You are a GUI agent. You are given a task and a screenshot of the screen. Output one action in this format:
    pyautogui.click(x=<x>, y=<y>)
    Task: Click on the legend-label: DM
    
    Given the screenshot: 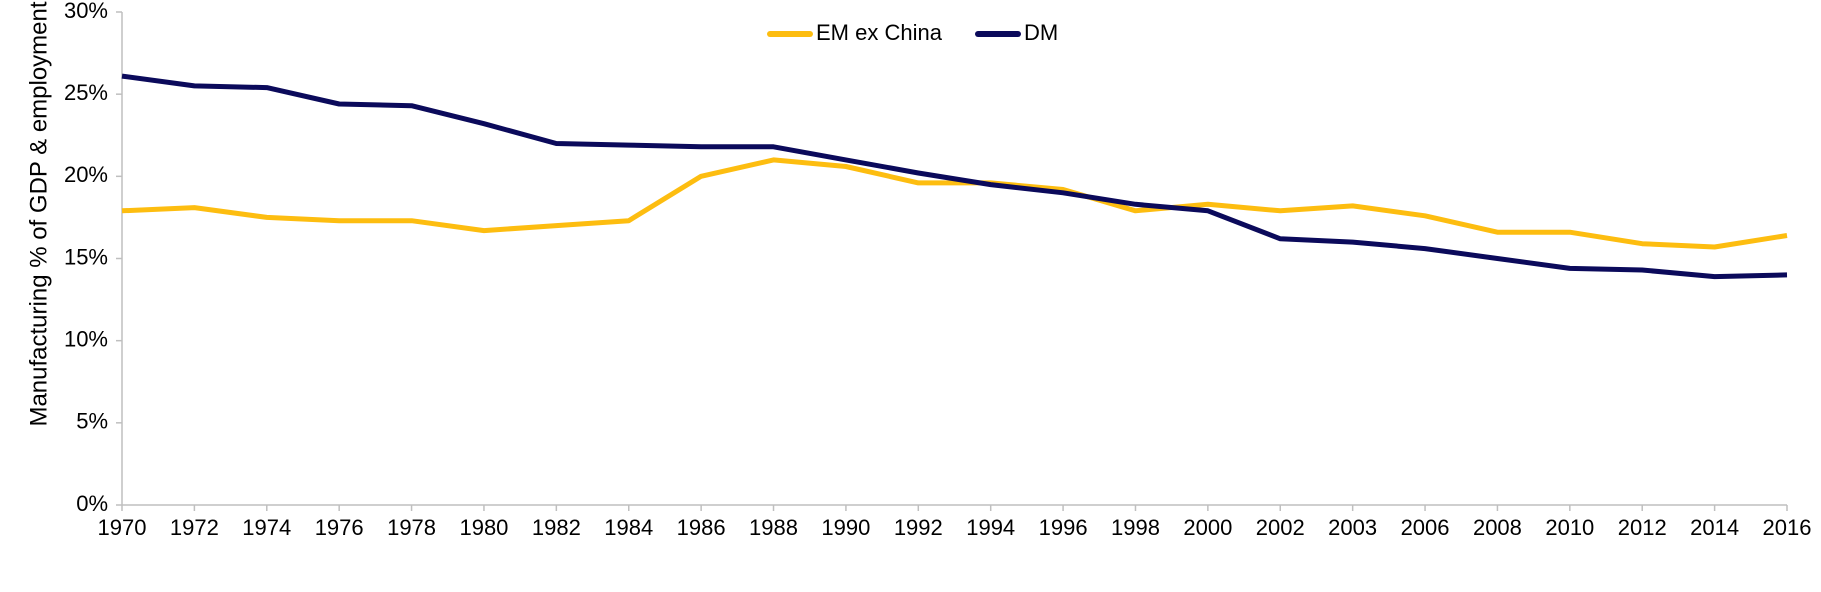 What is the action you would take?
    pyautogui.click(x=1041, y=32)
    